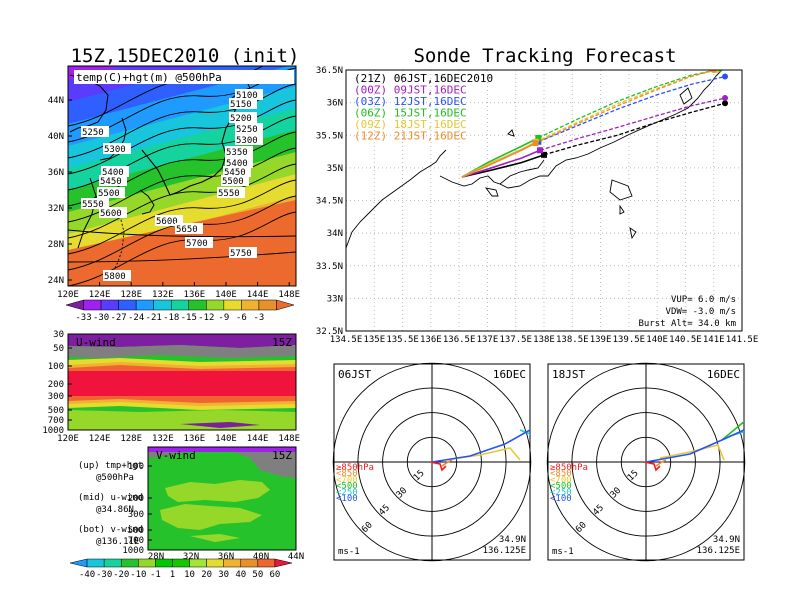 The height and width of the screenshot is (612, 792). Describe the element at coordinates (68, 295) in the screenshot. I see `map-lon-tick: 120E` at that location.